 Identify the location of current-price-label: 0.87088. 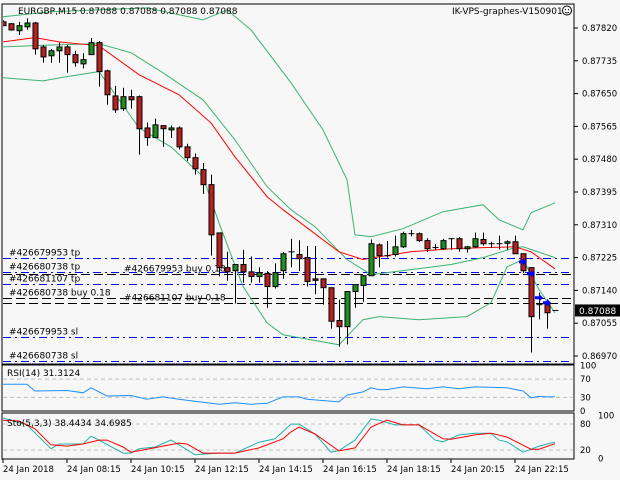
(597, 312).